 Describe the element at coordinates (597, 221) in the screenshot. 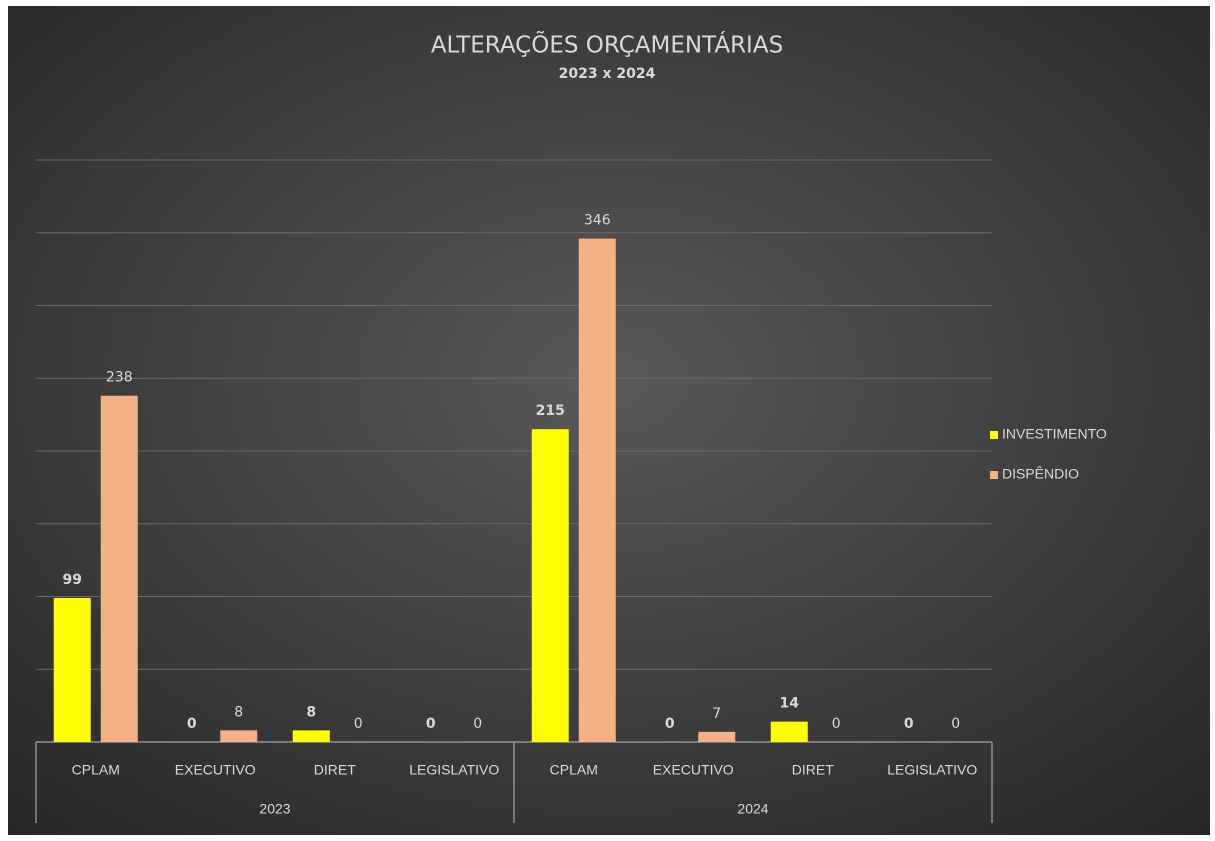

I see `data-label: 346` at that location.